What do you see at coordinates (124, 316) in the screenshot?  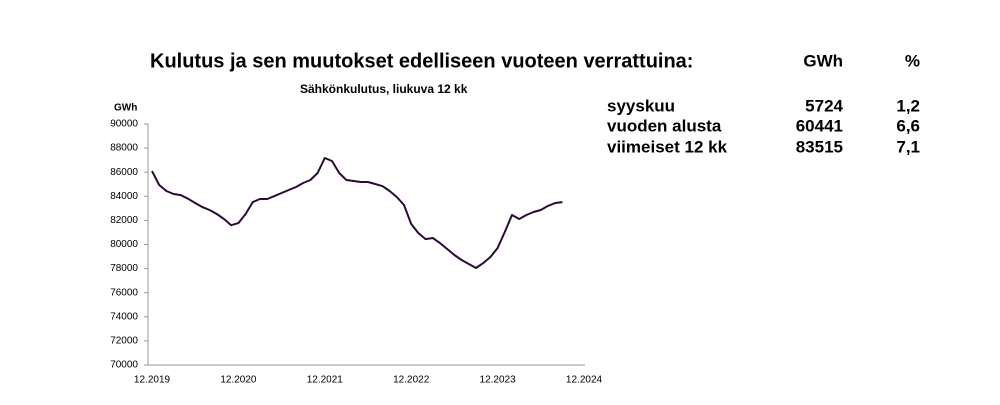 I see `y-tick-label: 74000` at bounding box center [124, 316].